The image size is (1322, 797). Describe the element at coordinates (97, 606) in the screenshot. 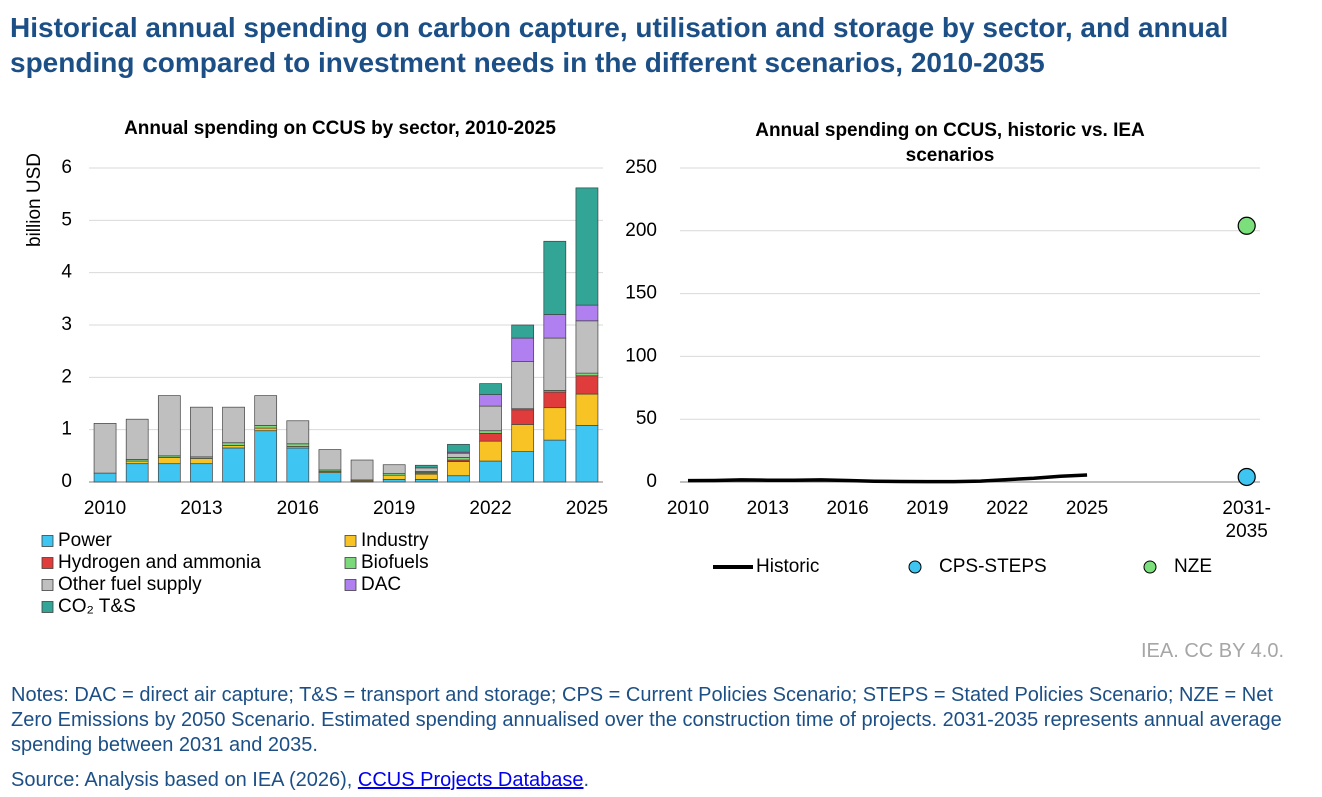

I see `legend-label: CO₂ T&S` at that location.